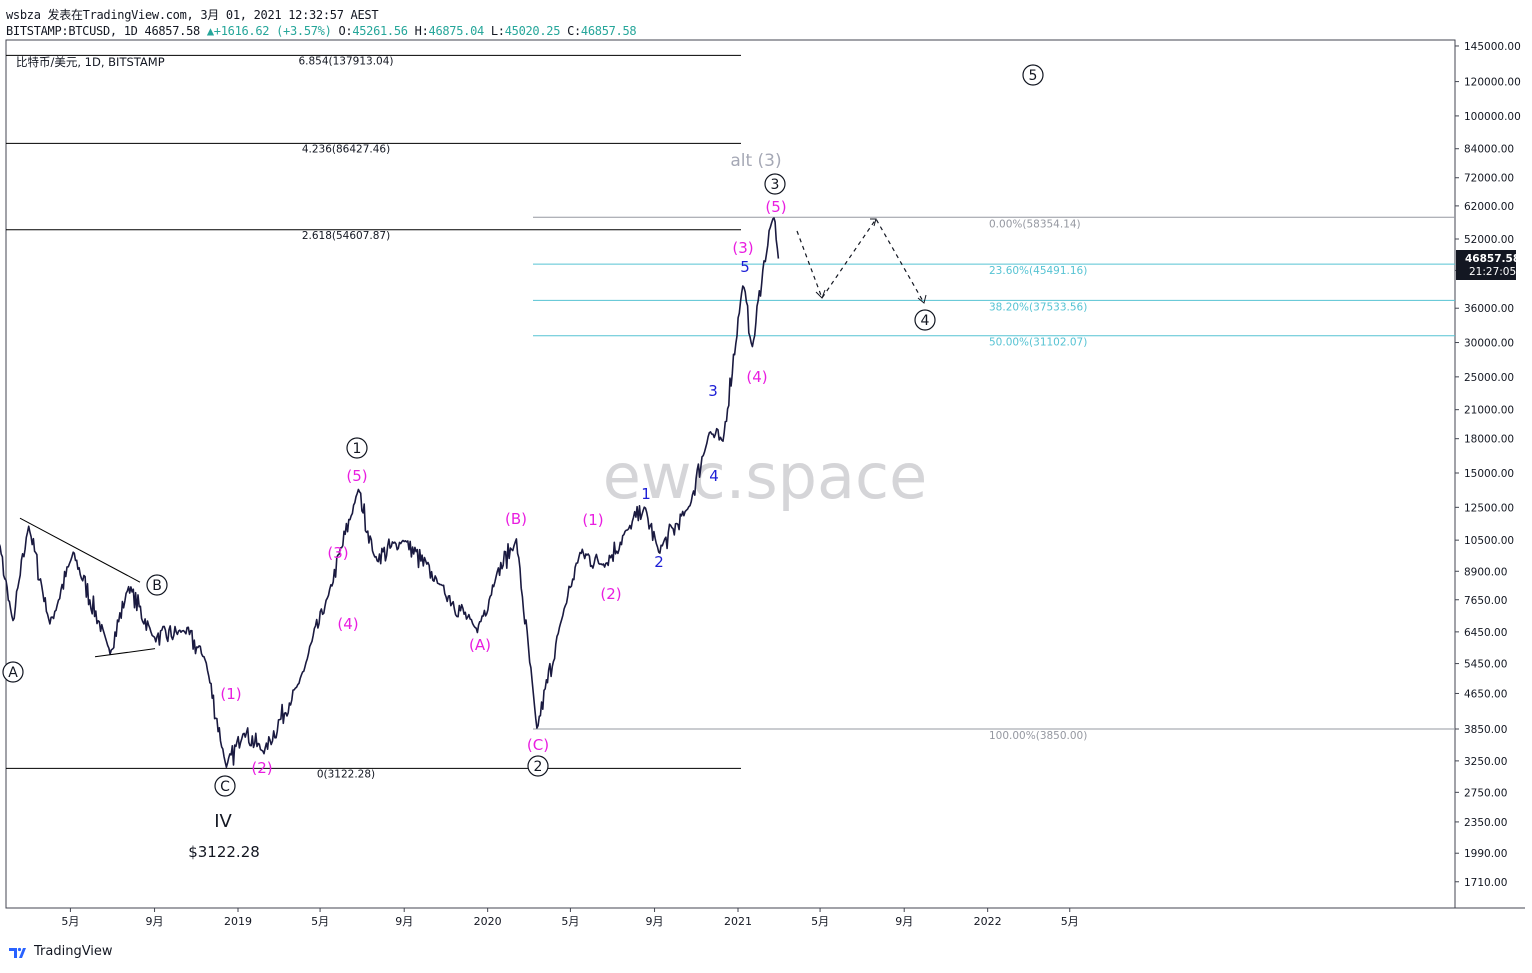  I want to click on wave-circle-text: 1, so click(357, 449).